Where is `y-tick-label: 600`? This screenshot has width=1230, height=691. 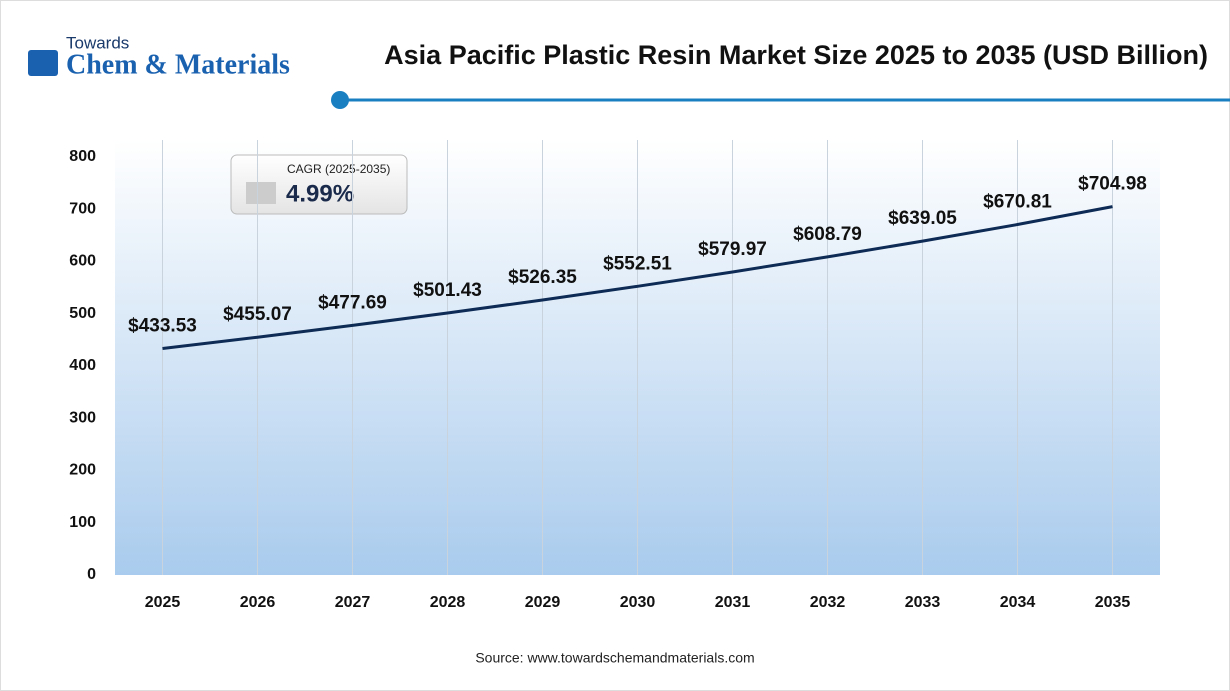 y-tick-label: 600 is located at coordinates (82, 261).